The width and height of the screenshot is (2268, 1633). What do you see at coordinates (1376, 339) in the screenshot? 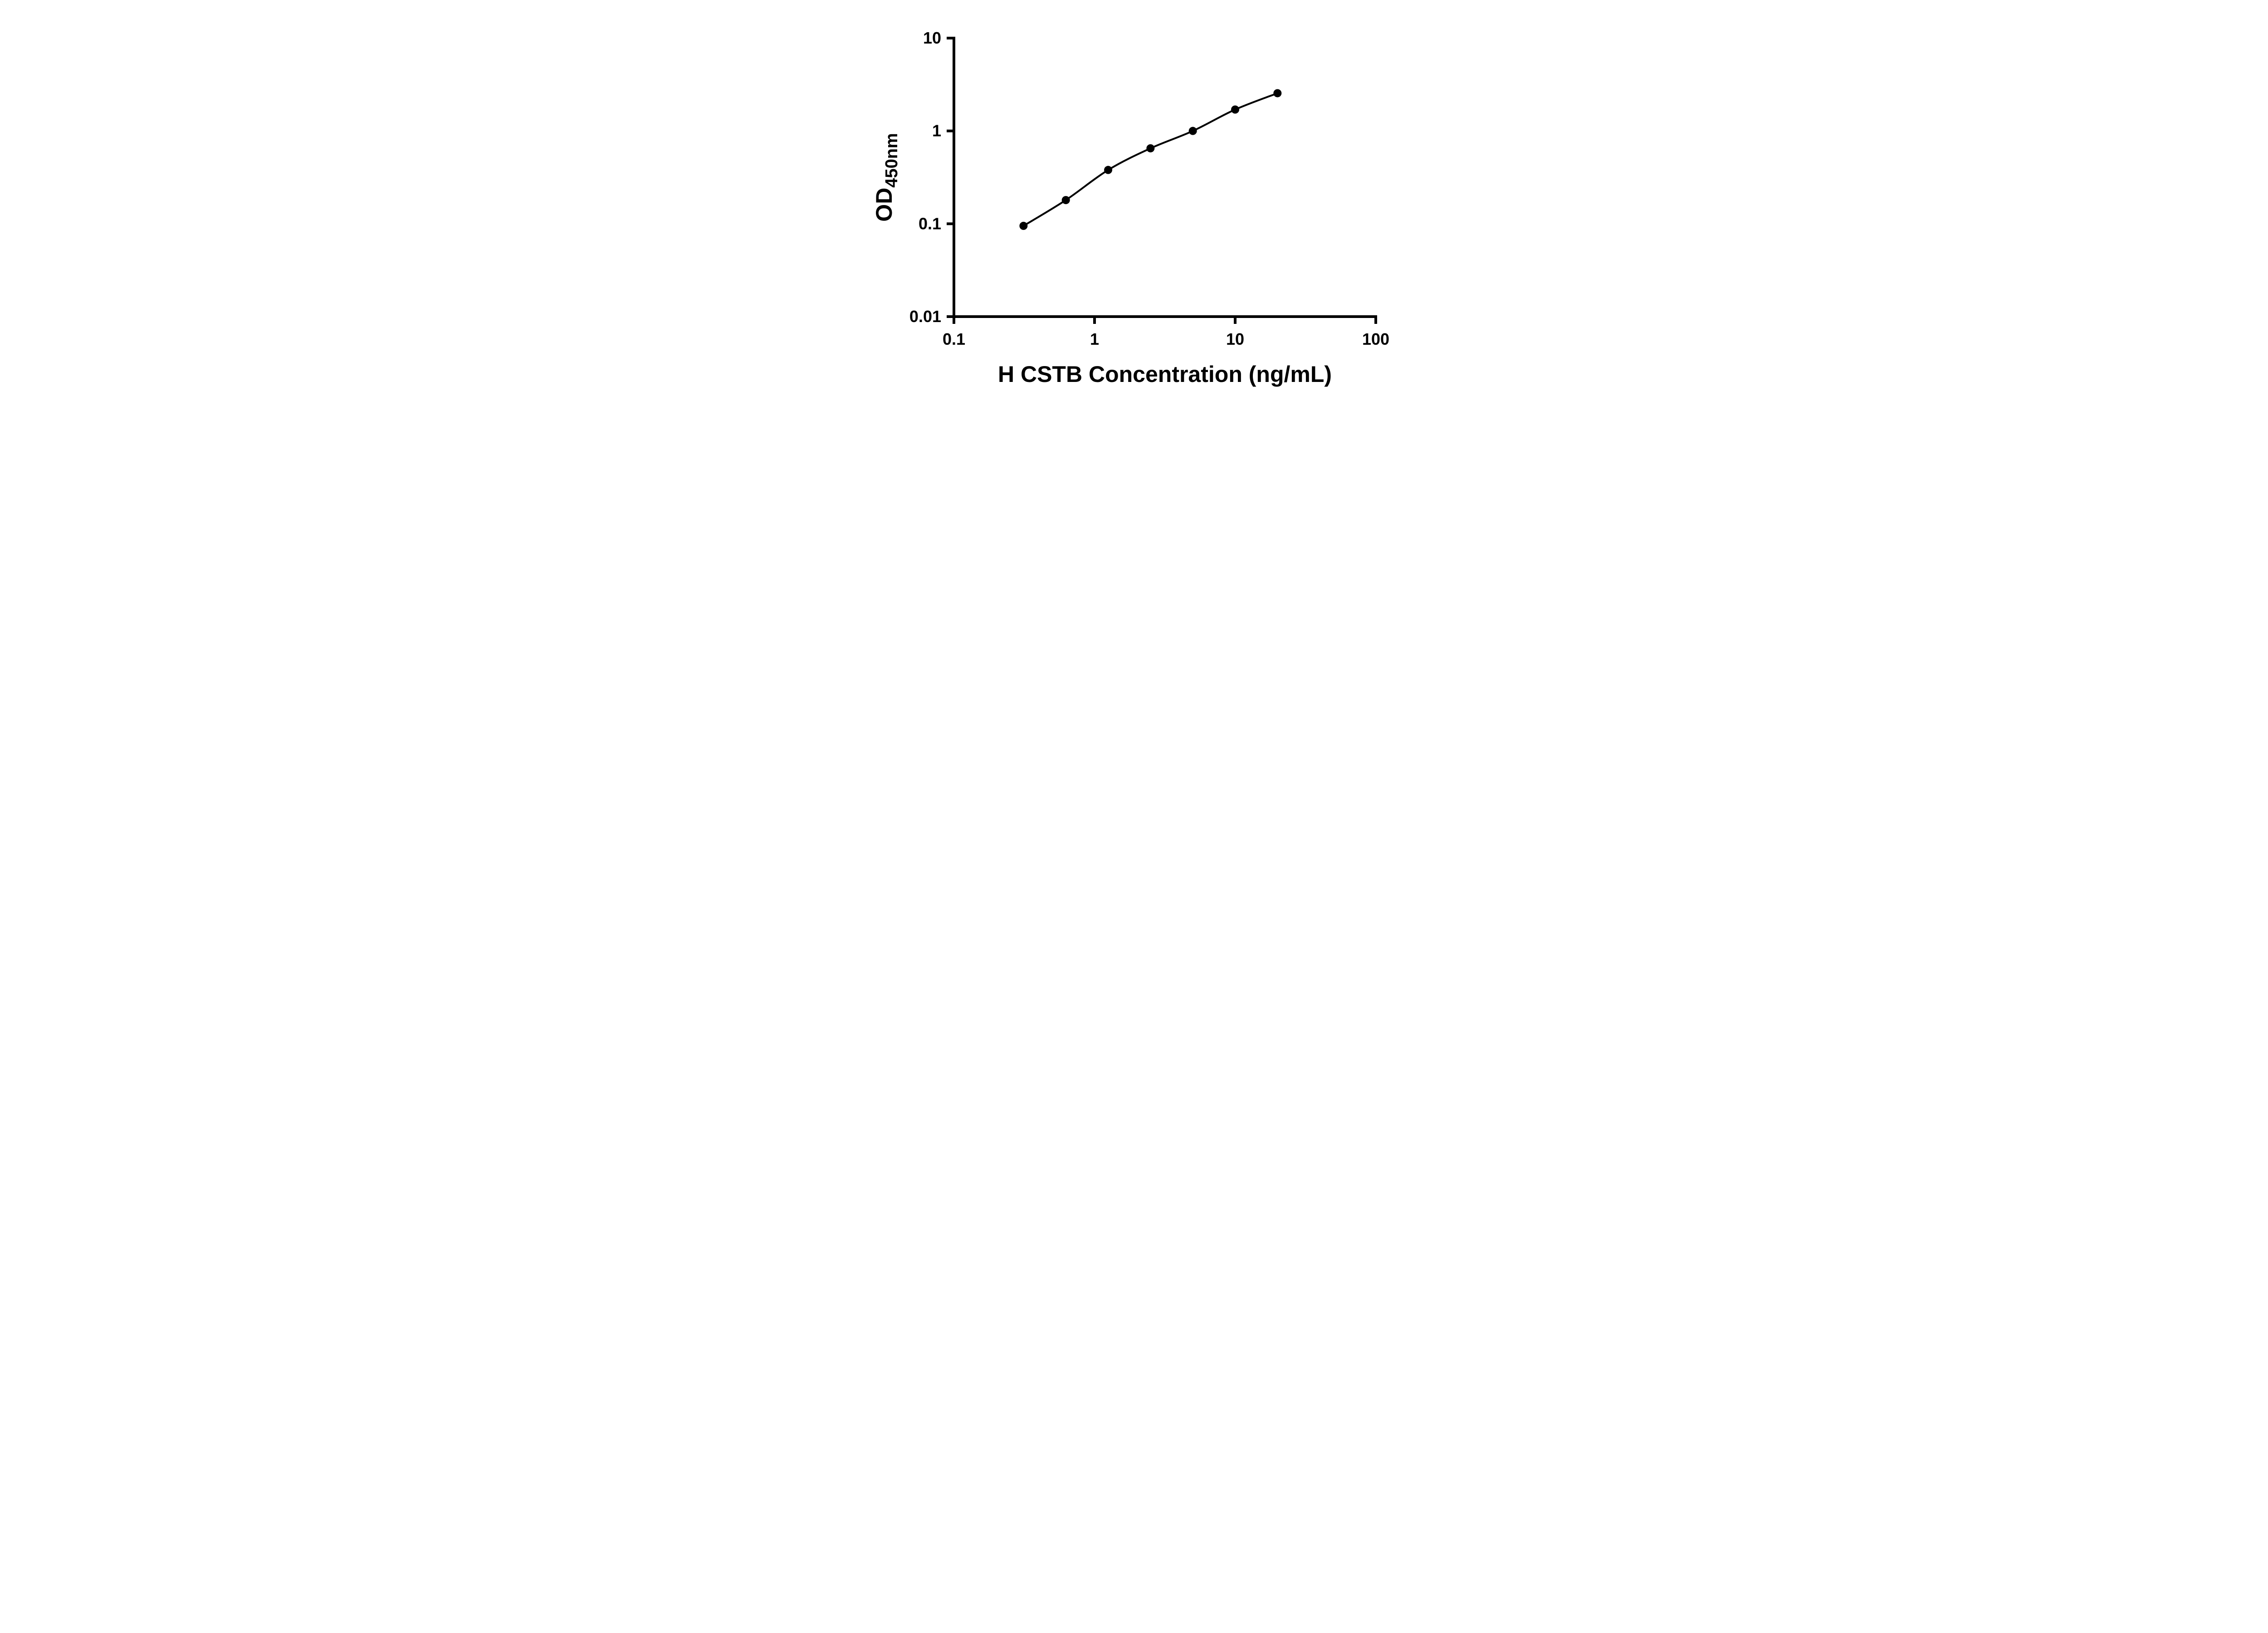
I see `x-tick-label: 100` at bounding box center [1376, 339].